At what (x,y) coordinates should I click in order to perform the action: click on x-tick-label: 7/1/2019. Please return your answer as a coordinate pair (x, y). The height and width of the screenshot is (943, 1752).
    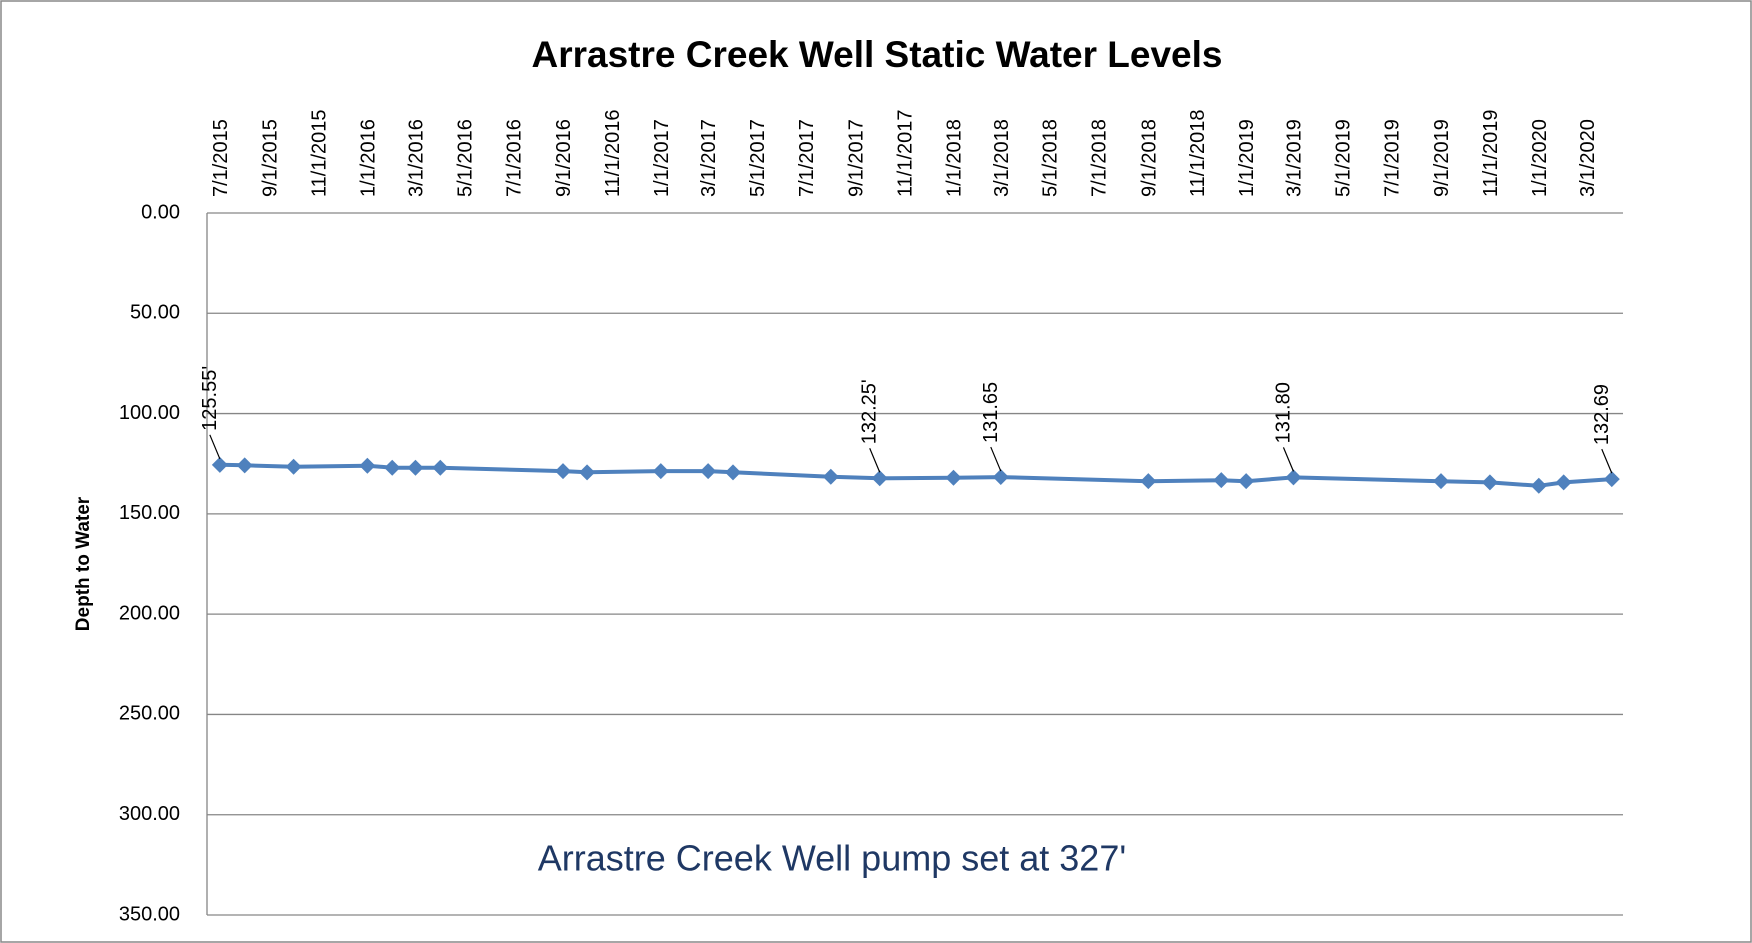
    Looking at the image, I should click on (1392, 158).